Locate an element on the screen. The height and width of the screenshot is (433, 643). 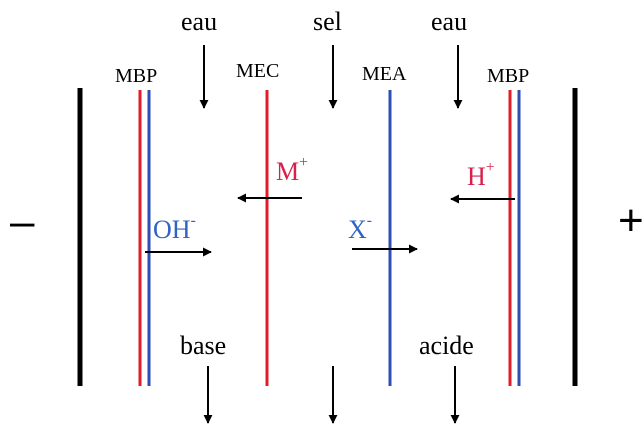
ion-label-cation: M+ is located at coordinates (292, 170).